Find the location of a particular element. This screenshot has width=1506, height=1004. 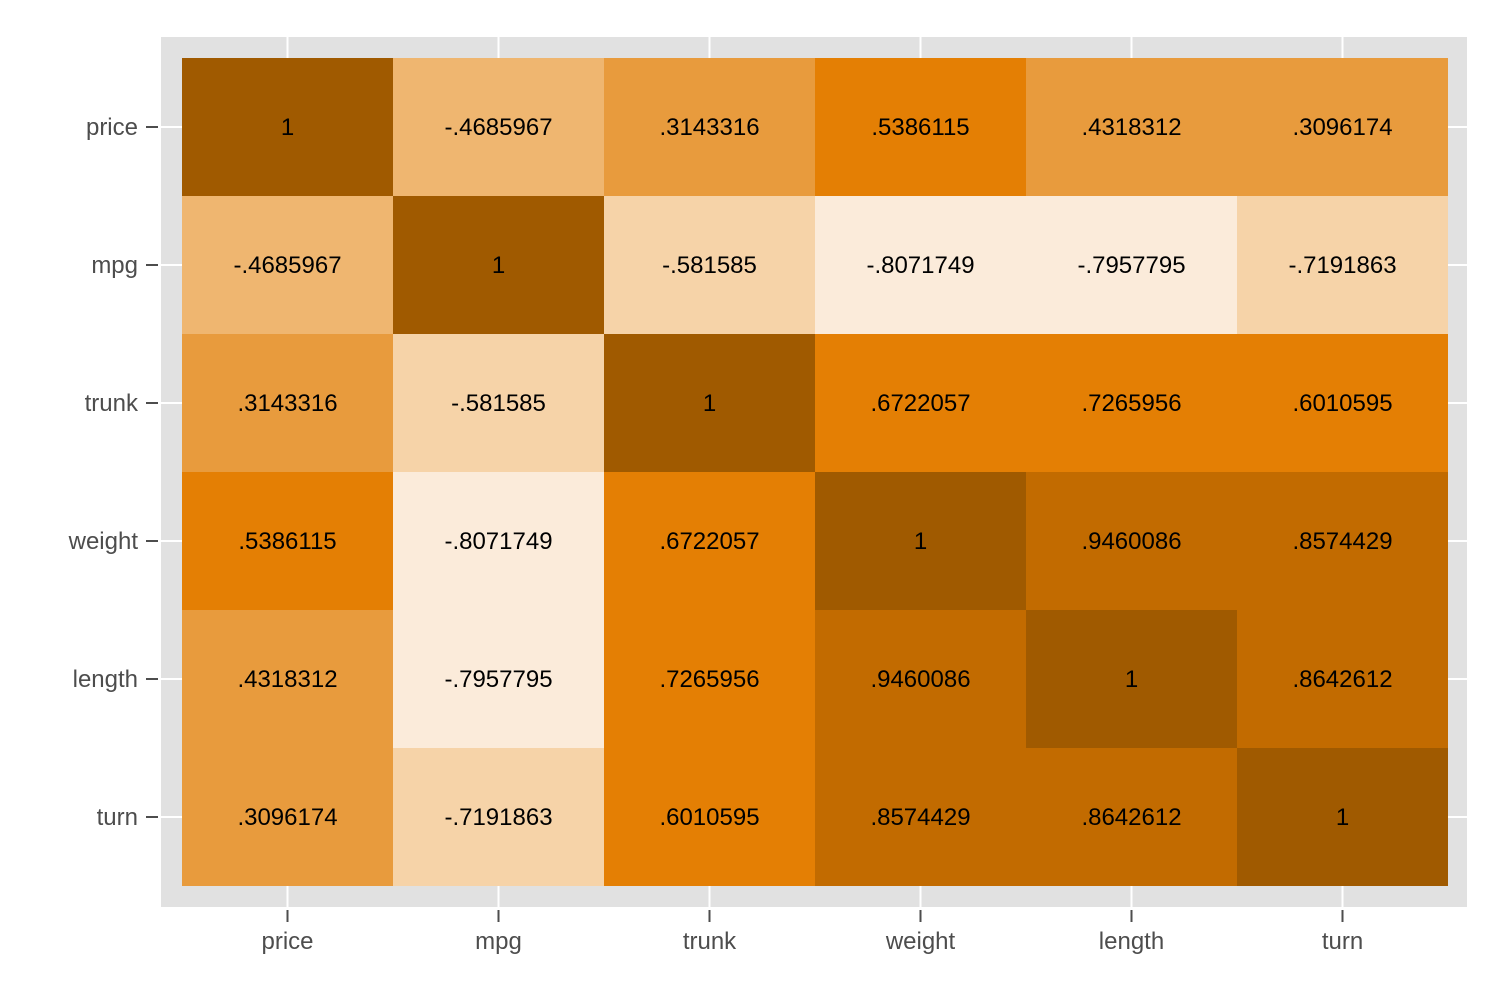

heatmap-cell-turn-trunk is located at coordinates (709, 817).